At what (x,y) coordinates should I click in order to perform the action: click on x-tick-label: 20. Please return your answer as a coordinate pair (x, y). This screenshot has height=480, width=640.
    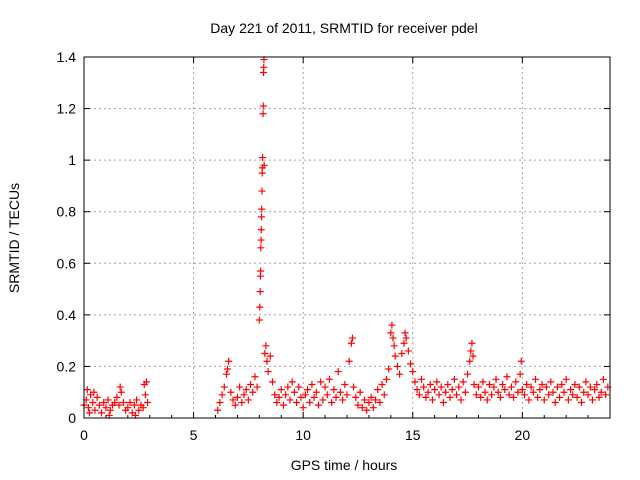
    Looking at the image, I should click on (523, 435).